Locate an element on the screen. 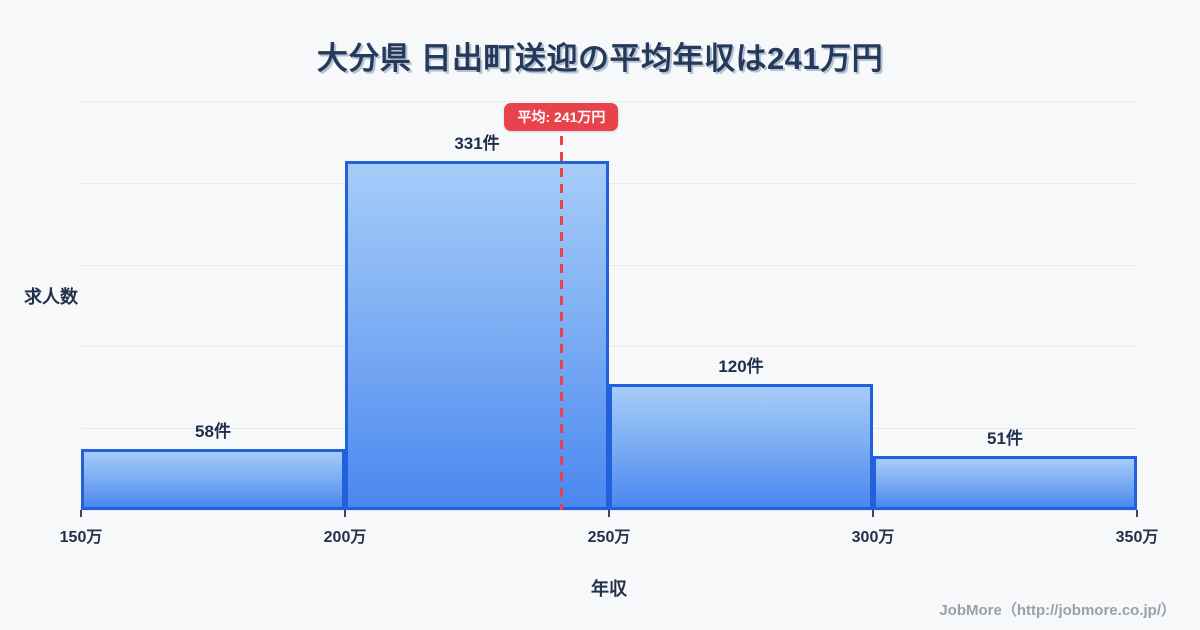 The image size is (1200, 630). credit-text: JobMore（http://jobmore.co.jp/） is located at coordinates (1057, 610).